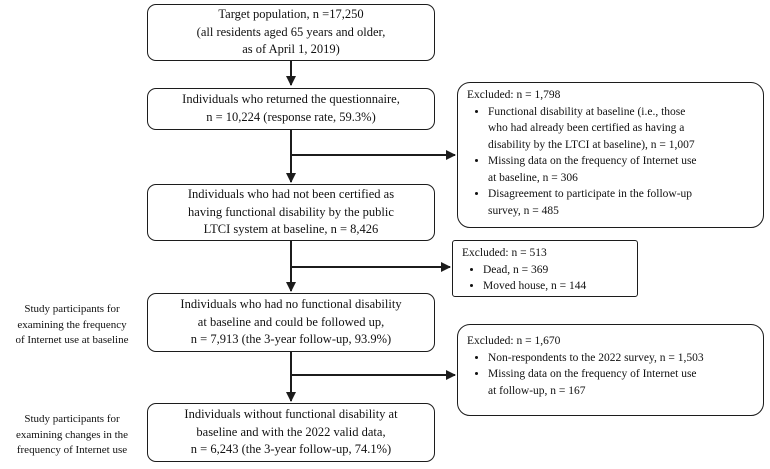 This screenshot has width=770, height=469. I want to click on excluded-2-title: Excluded: n = 513, so click(504, 253).